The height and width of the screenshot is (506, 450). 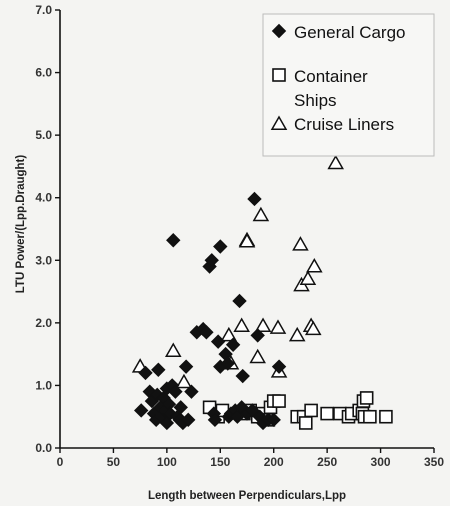 What do you see at coordinates (43, 448) in the screenshot?
I see `y-tick-label: 0.0` at bounding box center [43, 448].